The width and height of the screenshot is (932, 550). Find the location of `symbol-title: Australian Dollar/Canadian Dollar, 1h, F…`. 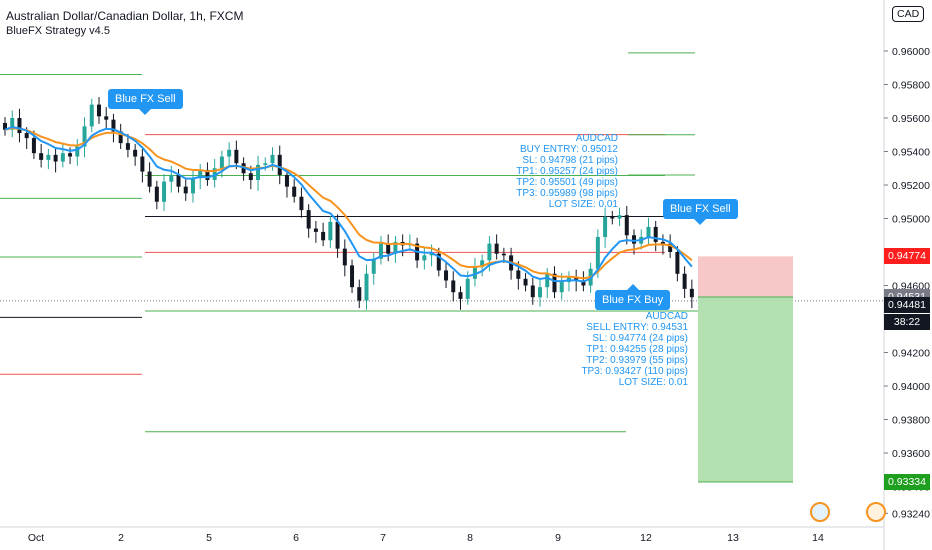

symbol-title: Australian Dollar/Canadian Dollar, 1h, F… is located at coordinates (125, 16).